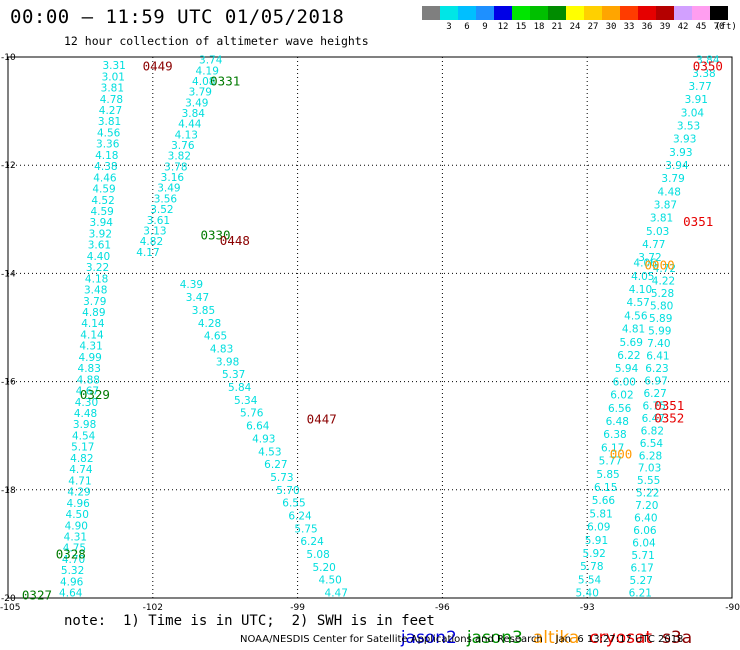  What do you see at coordinates (8, 383) in the screenshot?
I see `latitude-tick-label: -16` at bounding box center [8, 383].